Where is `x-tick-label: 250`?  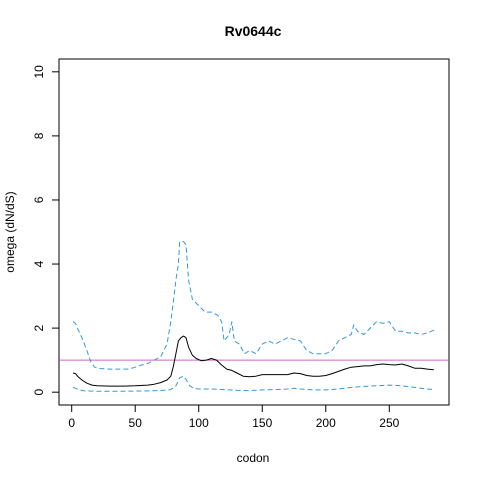 x-tick-label: 250 is located at coordinates (389, 423).